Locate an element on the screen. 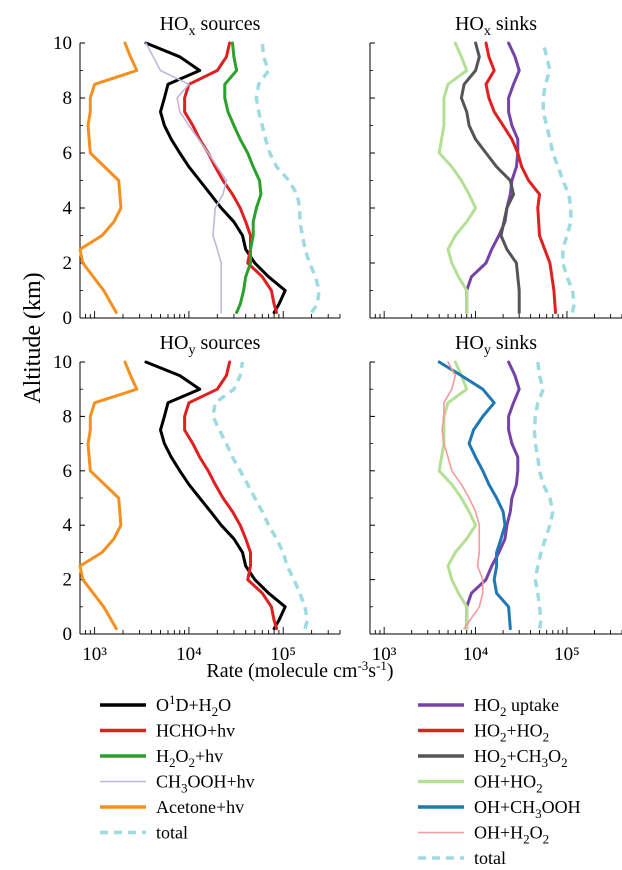 The image size is (622, 870). legend-item: HCHO+hv is located at coordinates (167, 731).